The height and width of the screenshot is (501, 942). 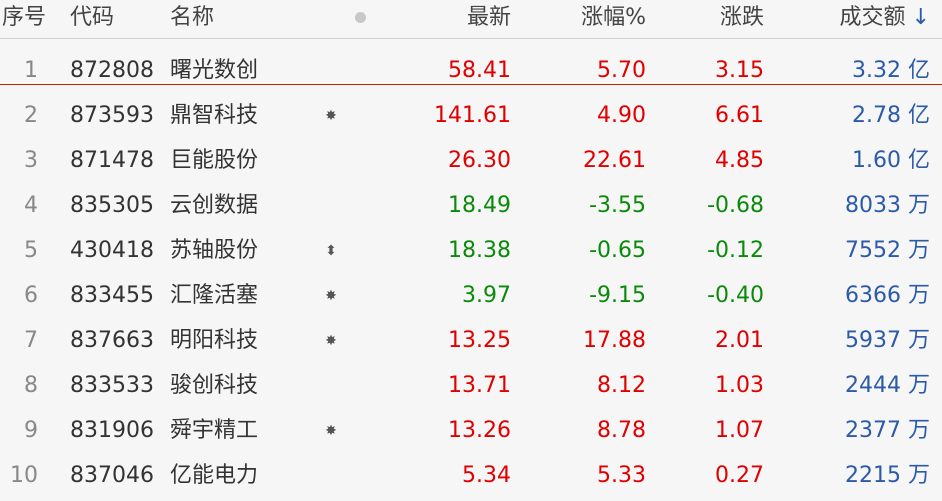 What do you see at coordinates (31, 115) in the screenshot?
I see `row-index: 2` at bounding box center [31, 115].